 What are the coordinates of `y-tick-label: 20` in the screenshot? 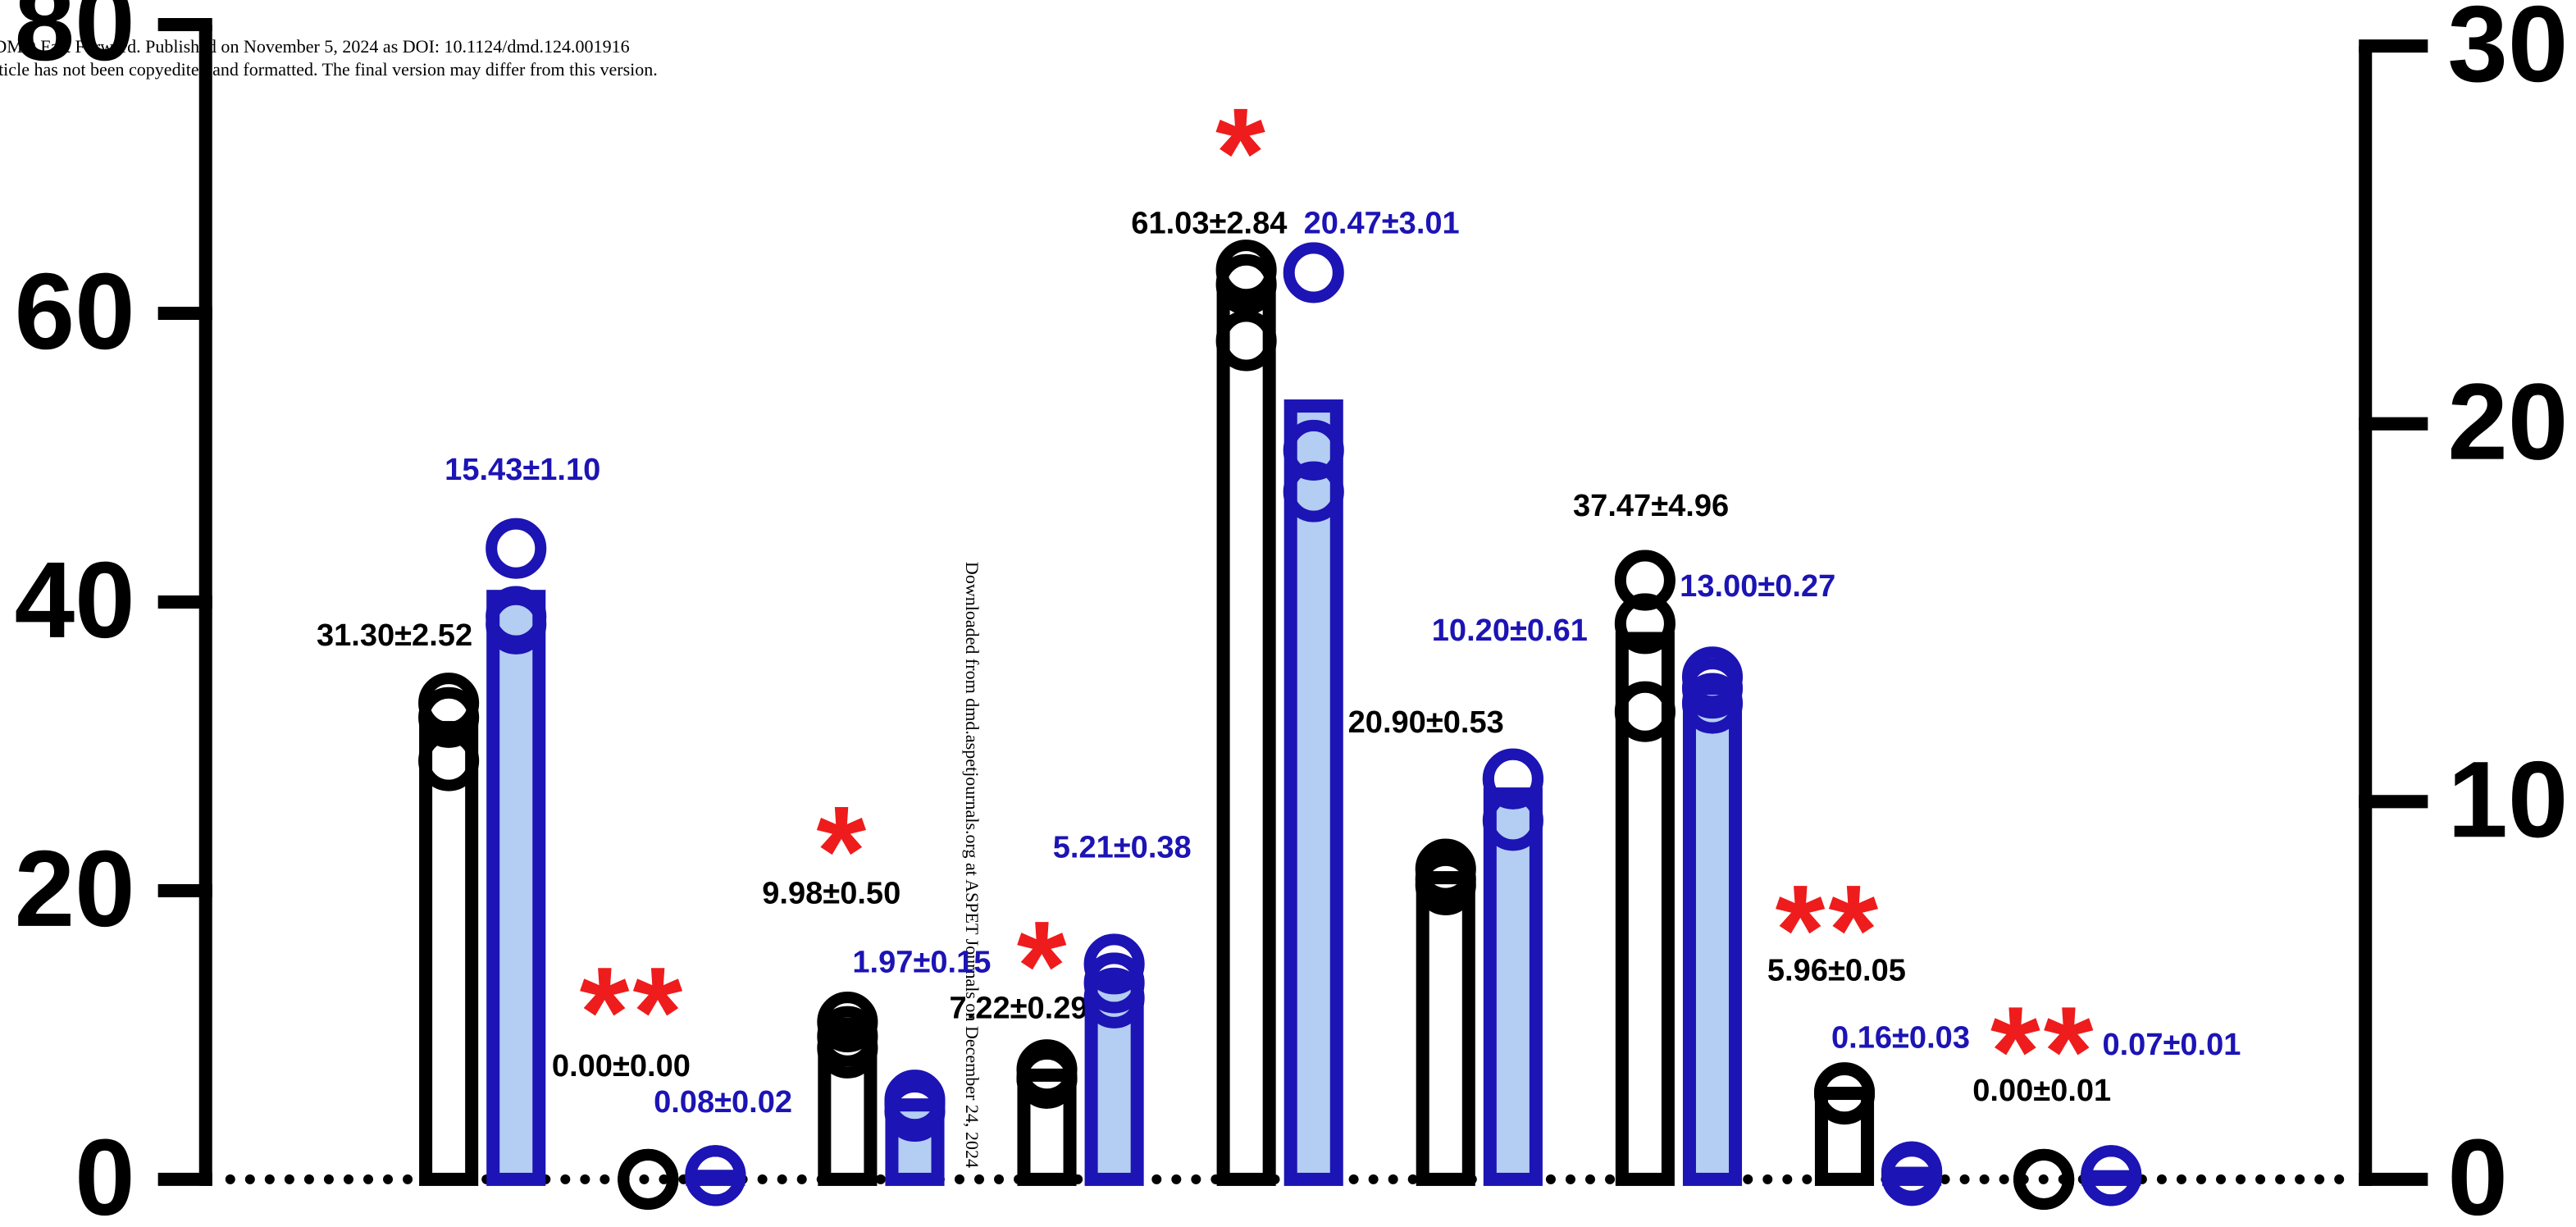 It's located at (75, 889).